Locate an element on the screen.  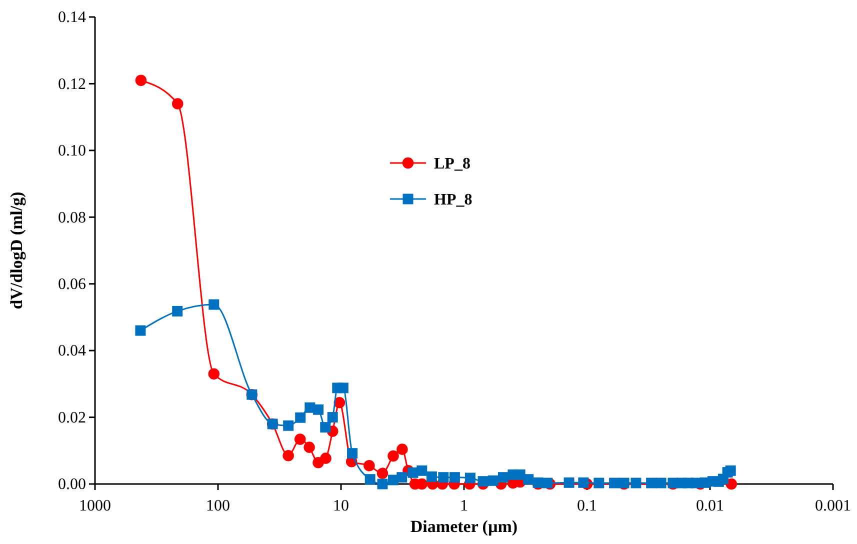
y-axis-title: dV/dlogD (ml/g) is located at coordinates (16, 251).